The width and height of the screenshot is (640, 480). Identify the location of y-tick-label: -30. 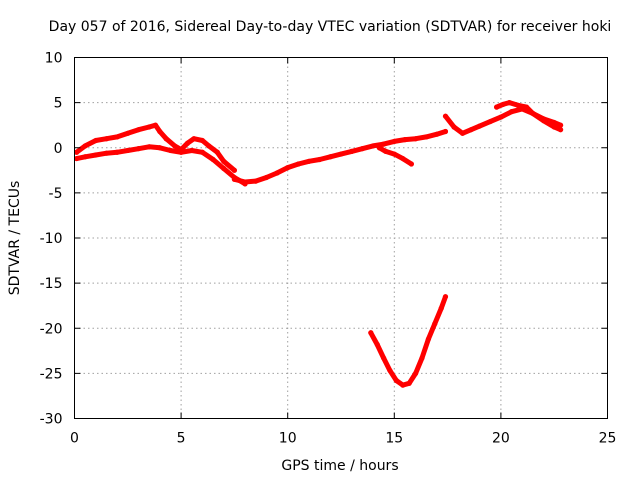
(51, 420).